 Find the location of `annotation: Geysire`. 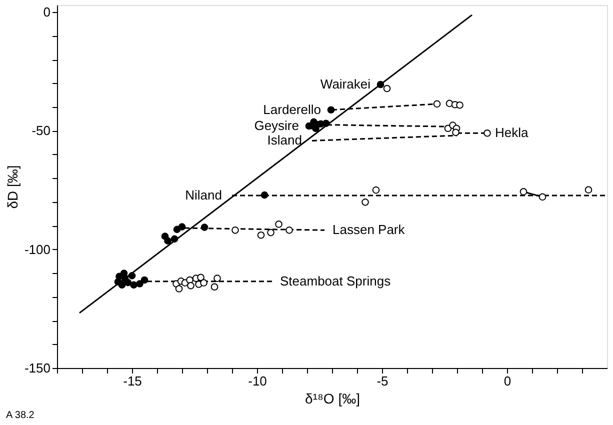

annotation: Geysire is located at coordinates (276, 125).